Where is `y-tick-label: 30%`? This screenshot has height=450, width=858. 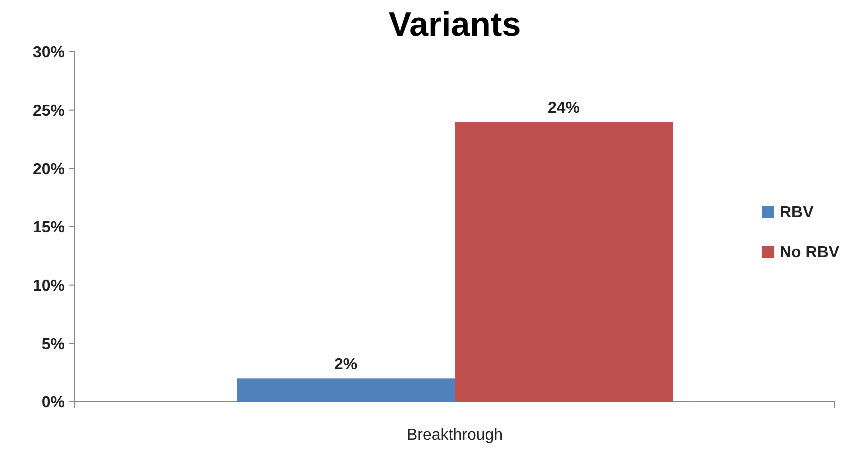
y-tick-label: 30% is located at coordinates (48, 53).